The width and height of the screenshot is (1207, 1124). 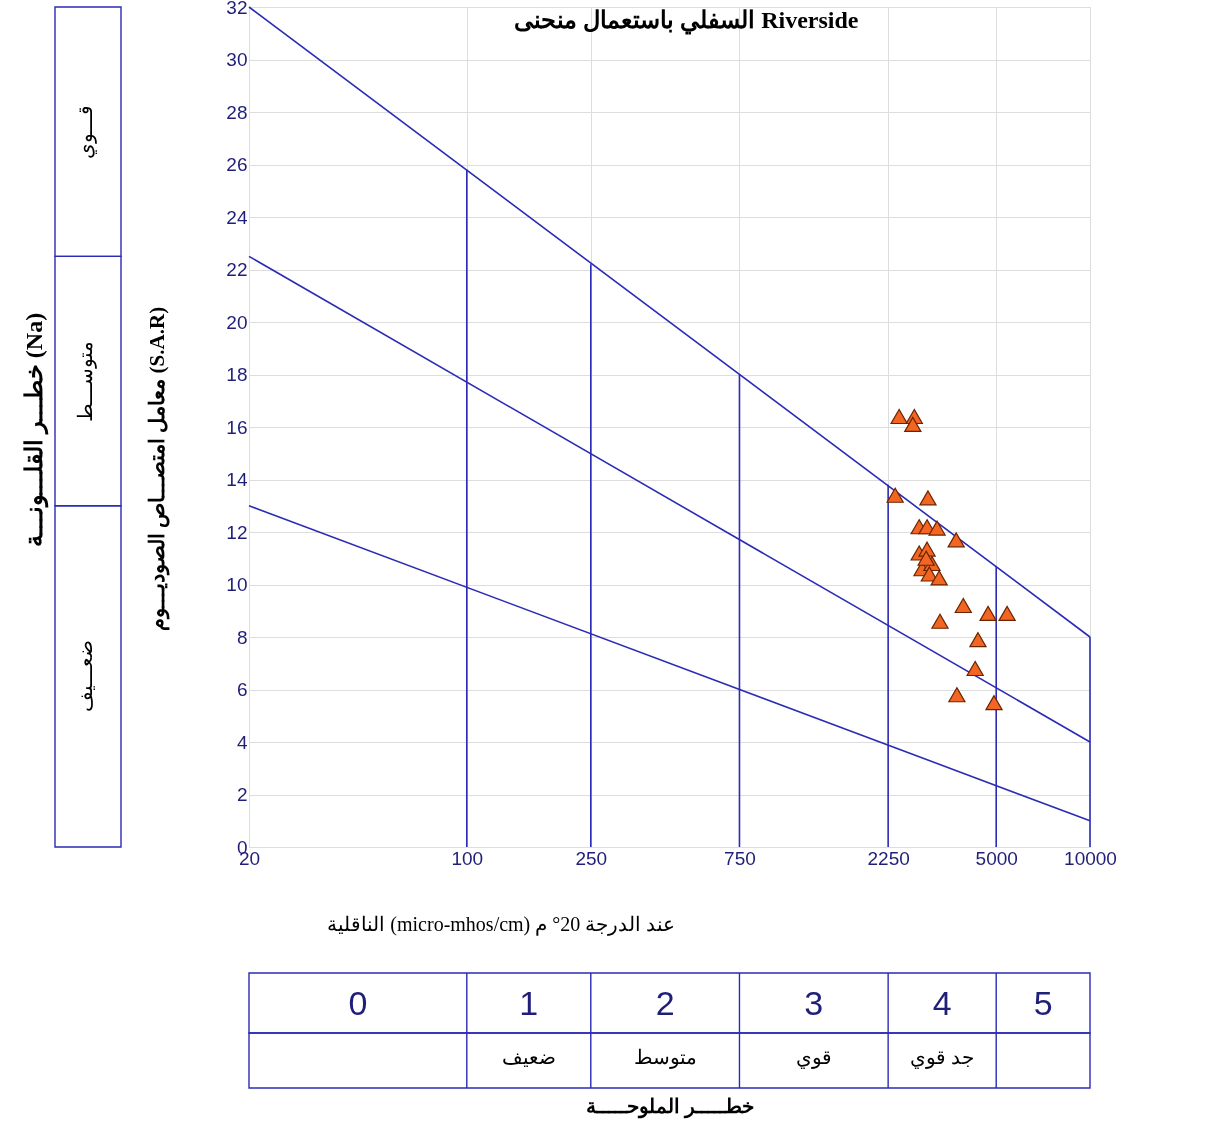 I want to click on x-tick-label: 5000, so click(x=996, y=858).